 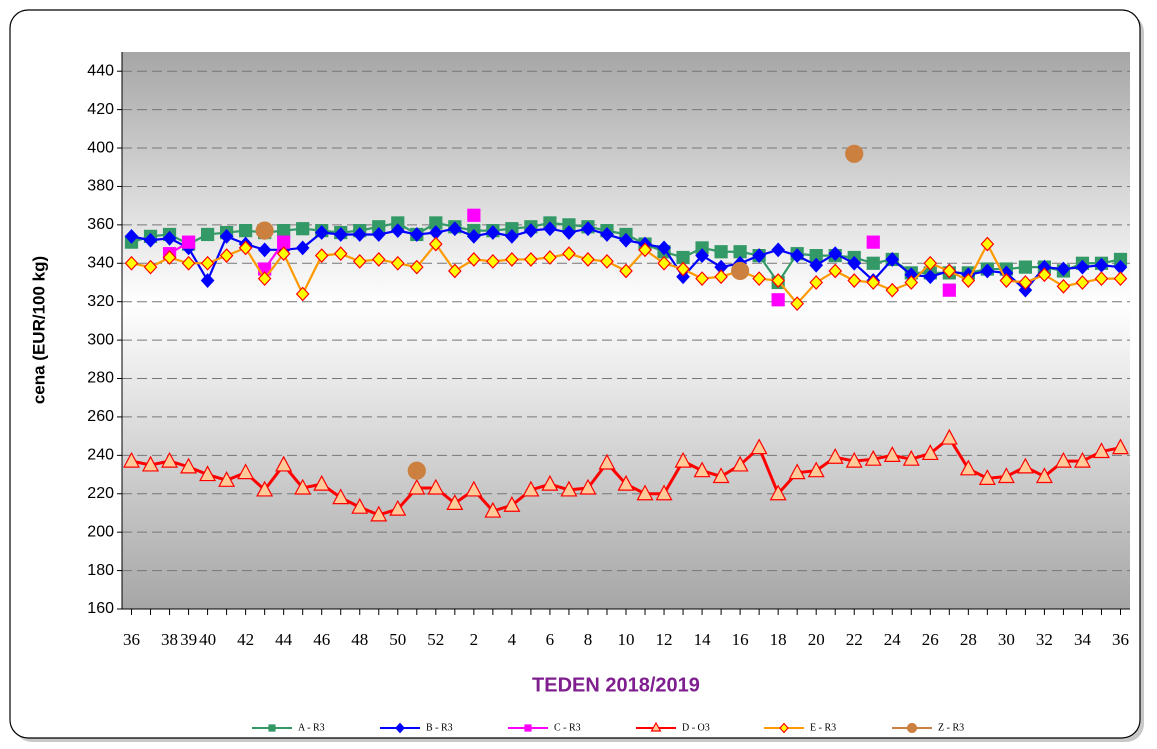 What do you see at coordinates (816, 639) in the screenshot?
I see `x-tick-label: 20` at bounding box center [816, 639].